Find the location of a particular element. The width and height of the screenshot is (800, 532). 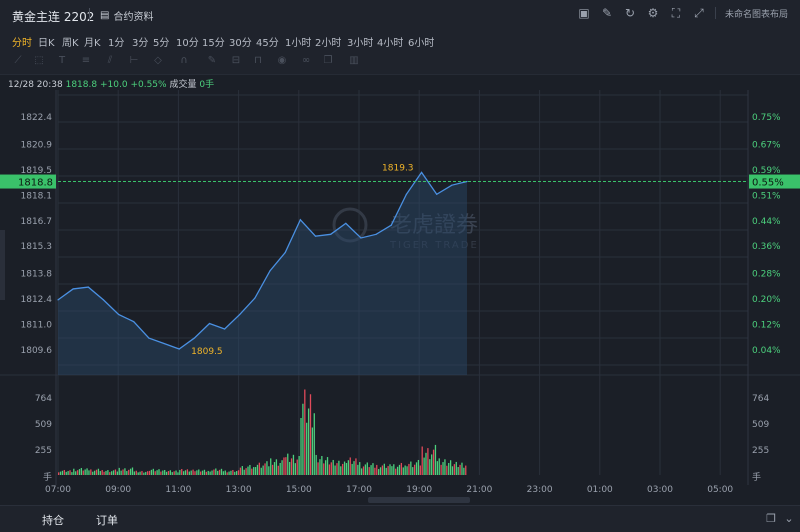

tab-period: 分时 is located at coordinates (22, 43).